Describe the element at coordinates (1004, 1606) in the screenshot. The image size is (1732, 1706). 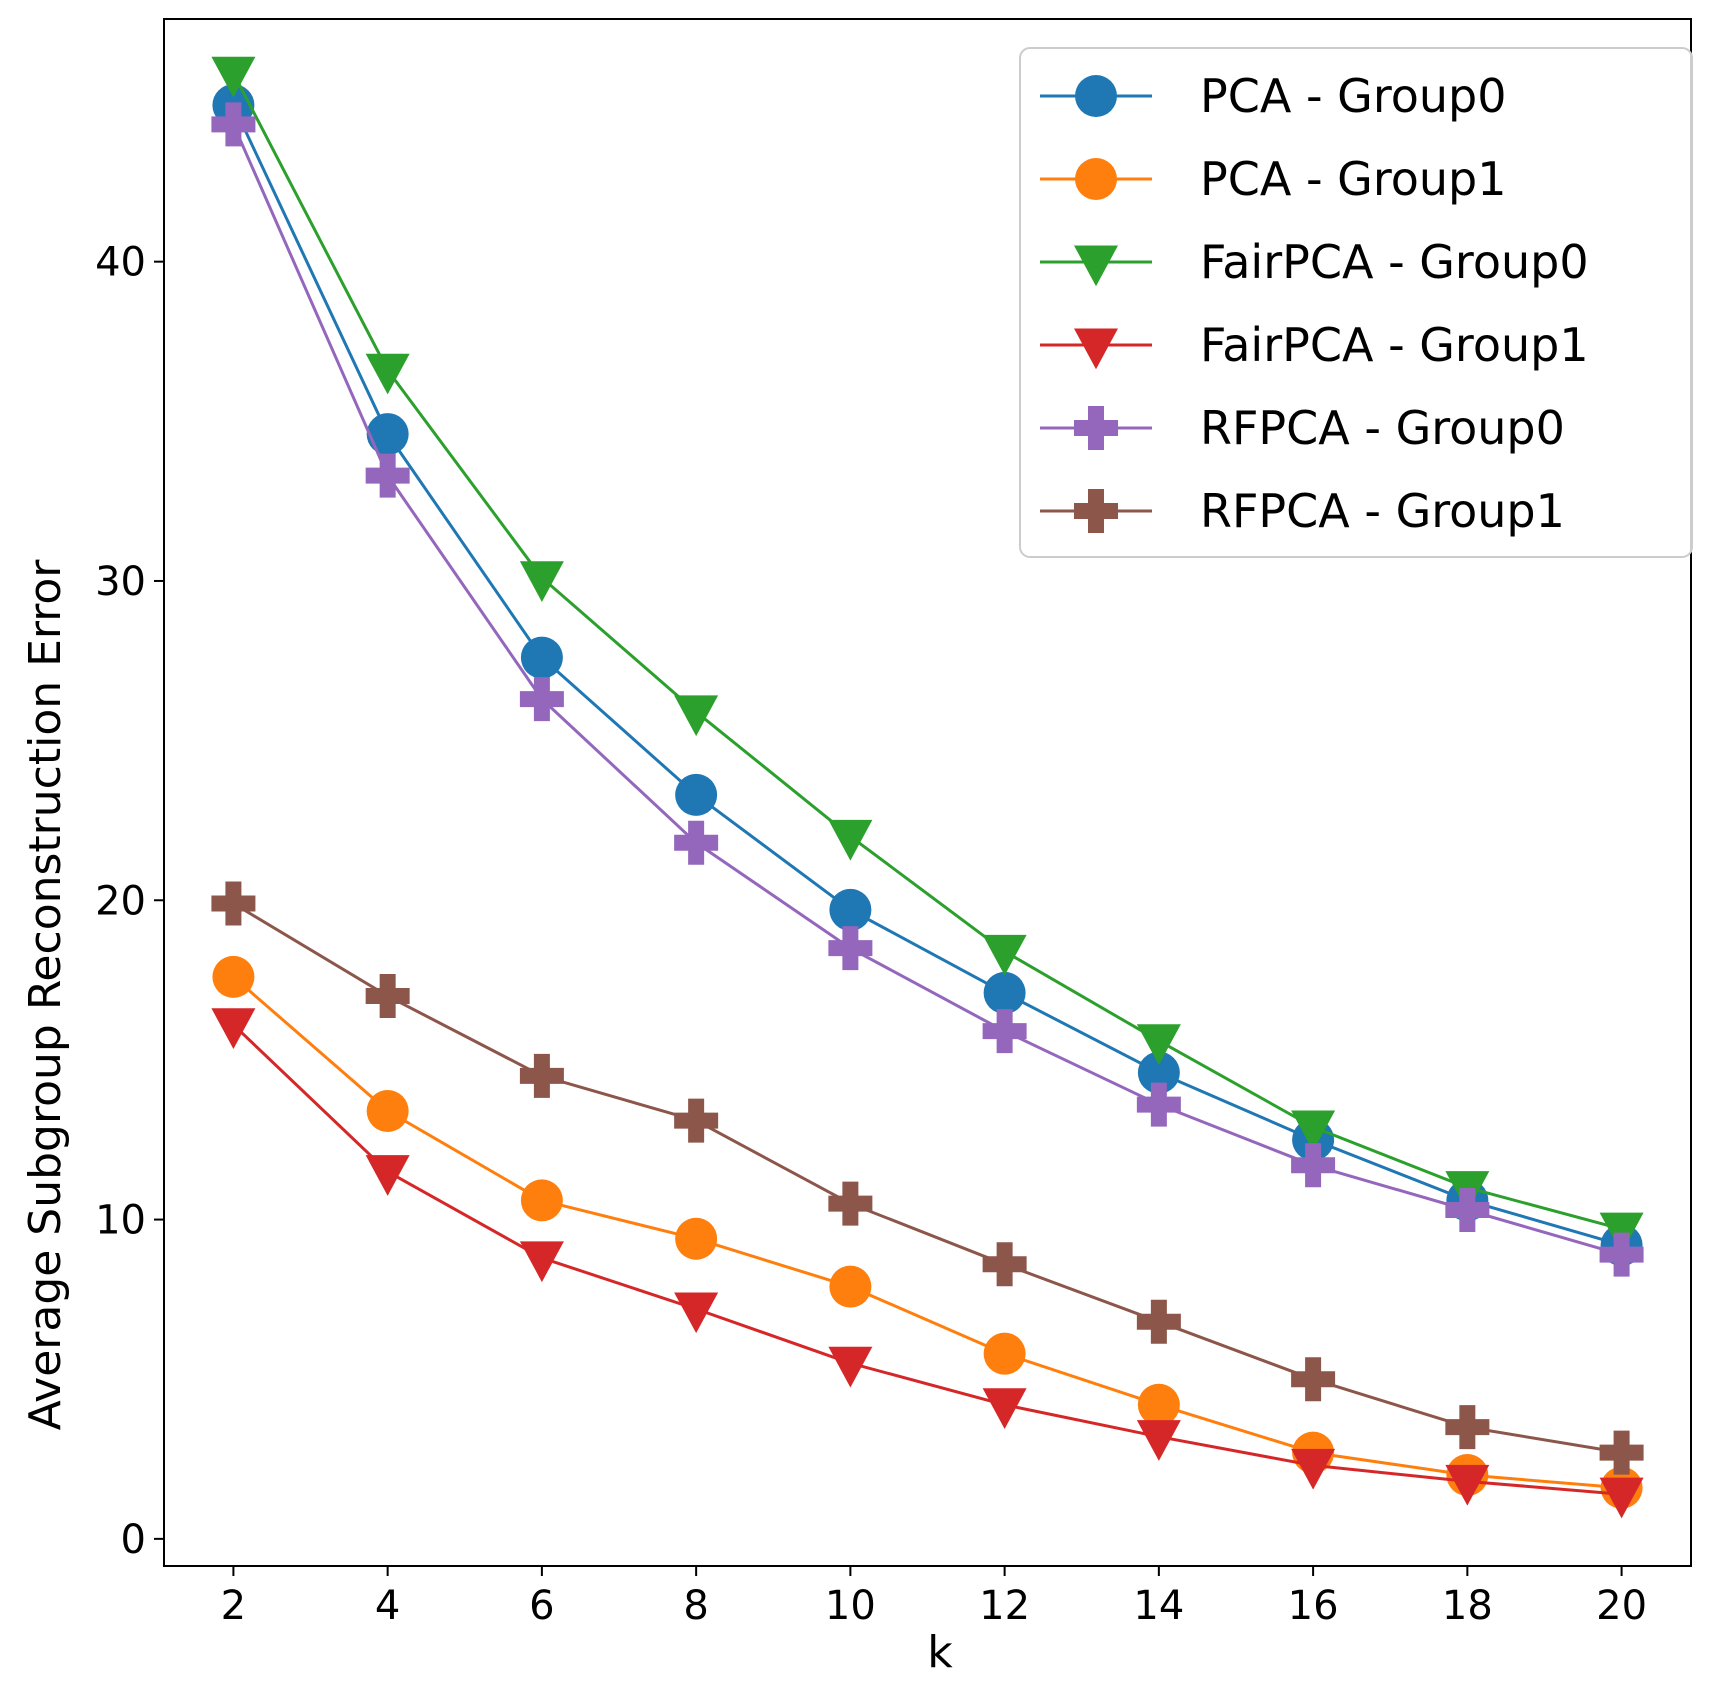
I see `x-tick-label: 12` at that location.